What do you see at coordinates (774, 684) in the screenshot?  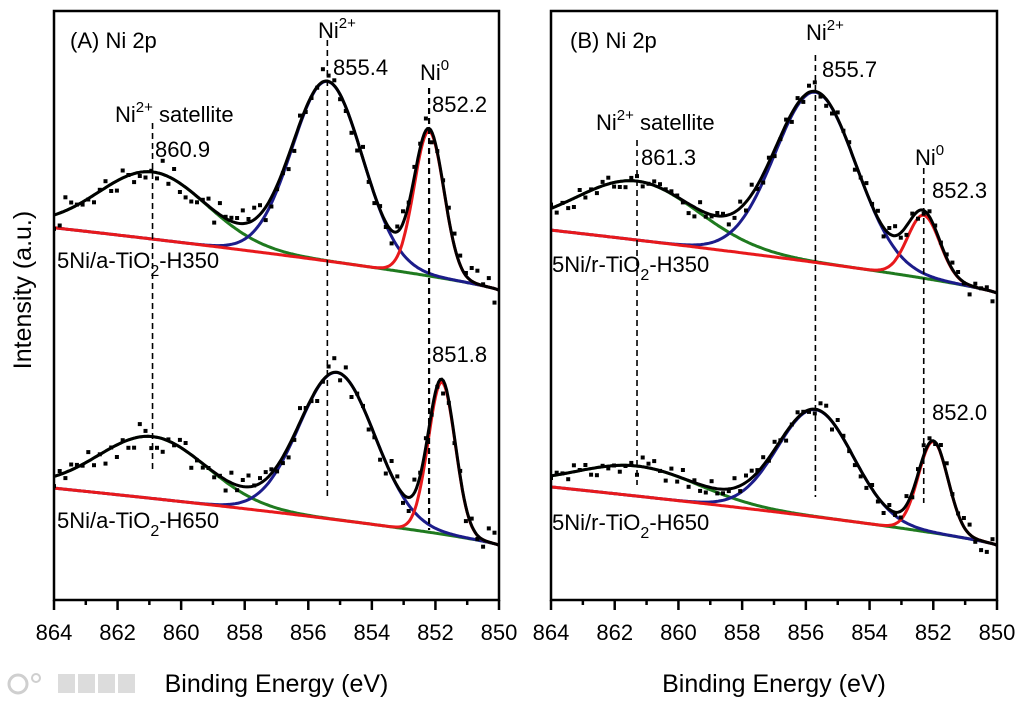 I see `x-axis-label: Binding Energy (eV)` at bounding box center [774, 684].